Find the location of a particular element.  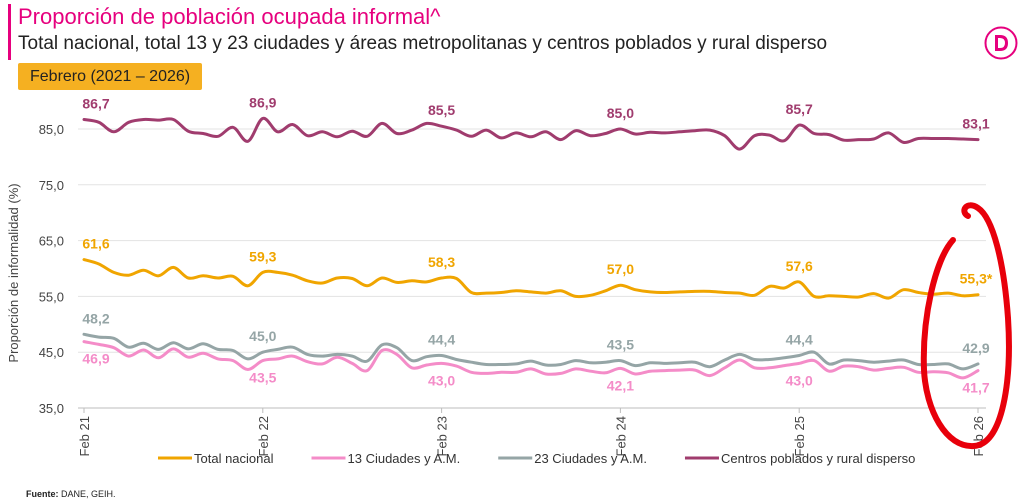

data-label-c23: 45,0 is located at coordinates (262, 336).